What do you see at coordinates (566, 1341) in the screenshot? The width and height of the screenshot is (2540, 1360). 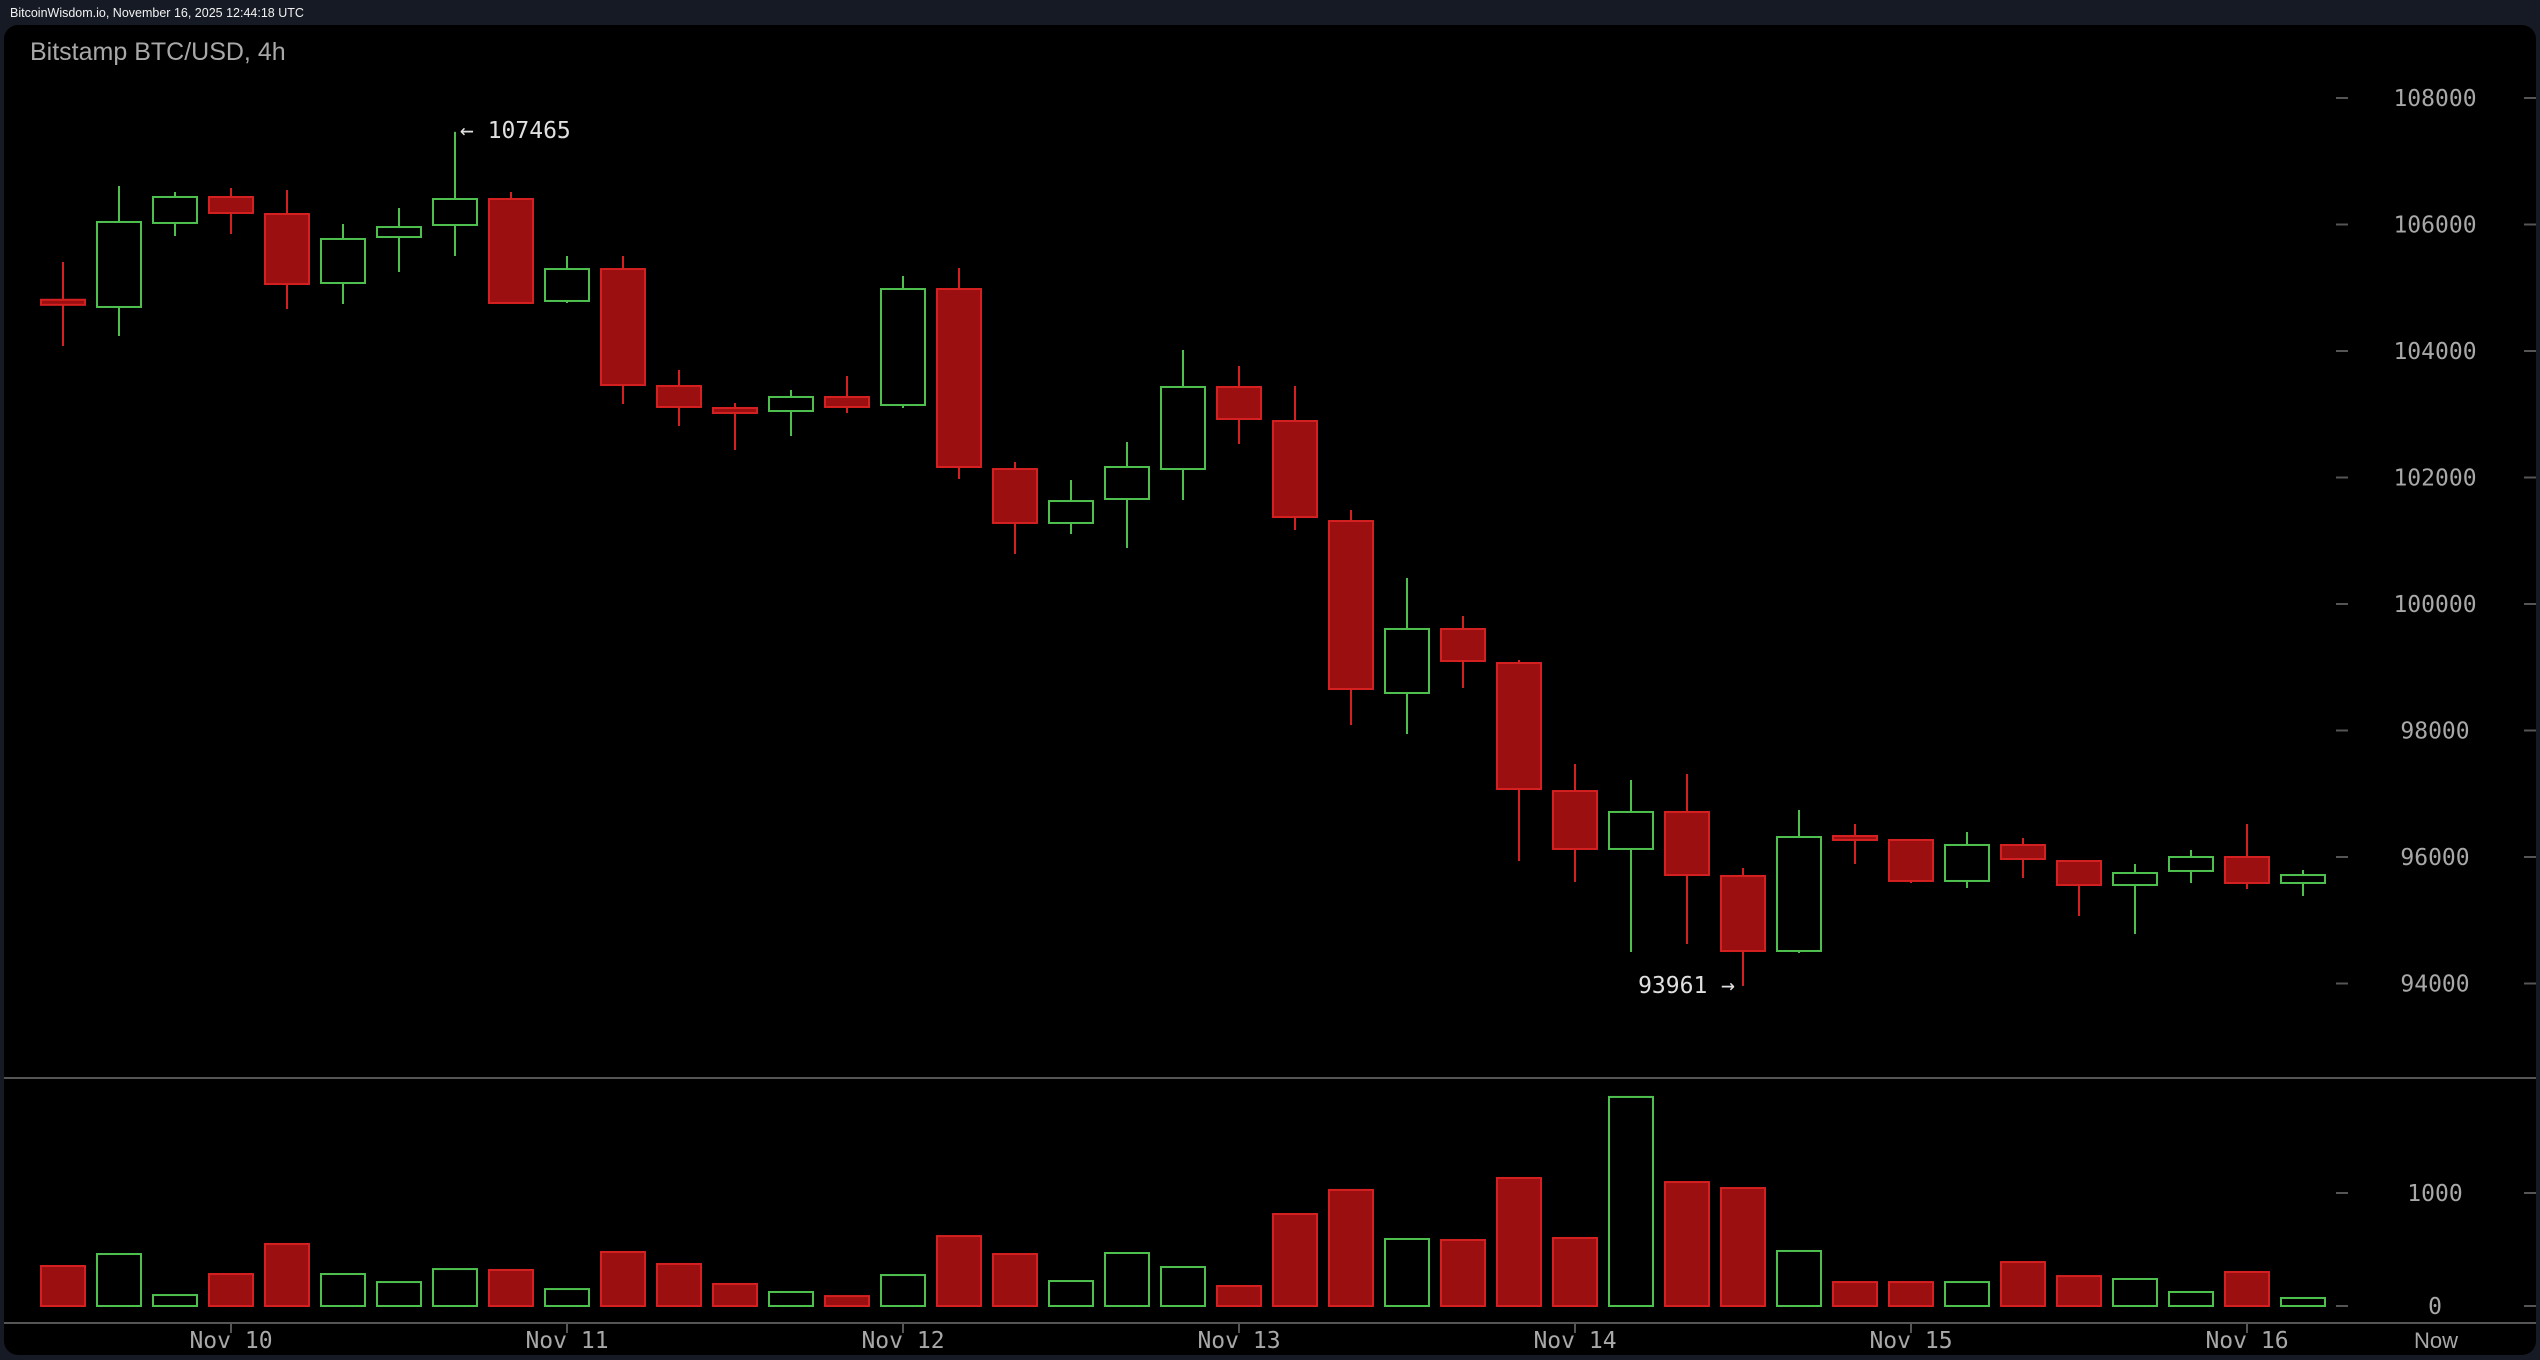 I see `x-axis-label: Nov 11` at bounding box center [566, 1341].